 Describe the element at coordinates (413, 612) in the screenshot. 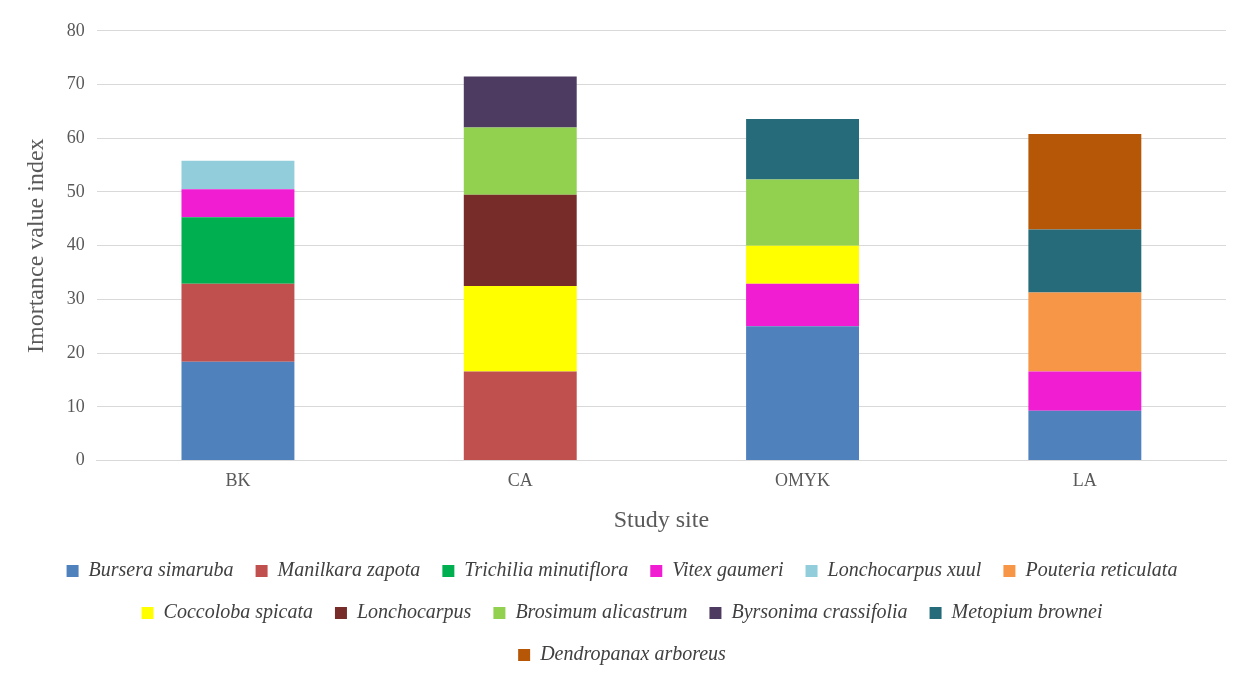

I see `legend-label: Lonchocarpus` at that location.